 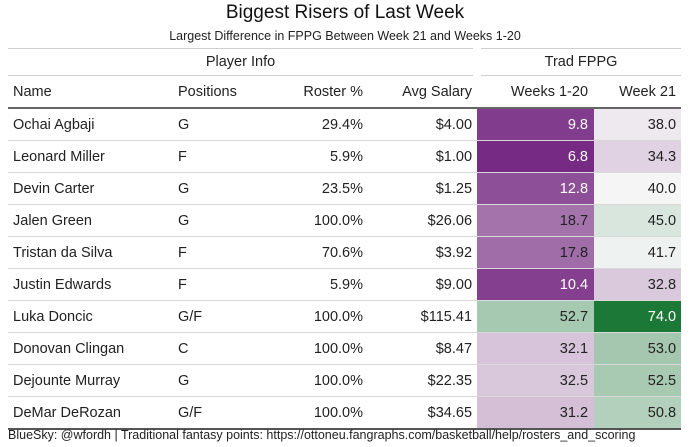 I want to click on cell-weeks-1-20: 52.7, so click(x=536, y=316).